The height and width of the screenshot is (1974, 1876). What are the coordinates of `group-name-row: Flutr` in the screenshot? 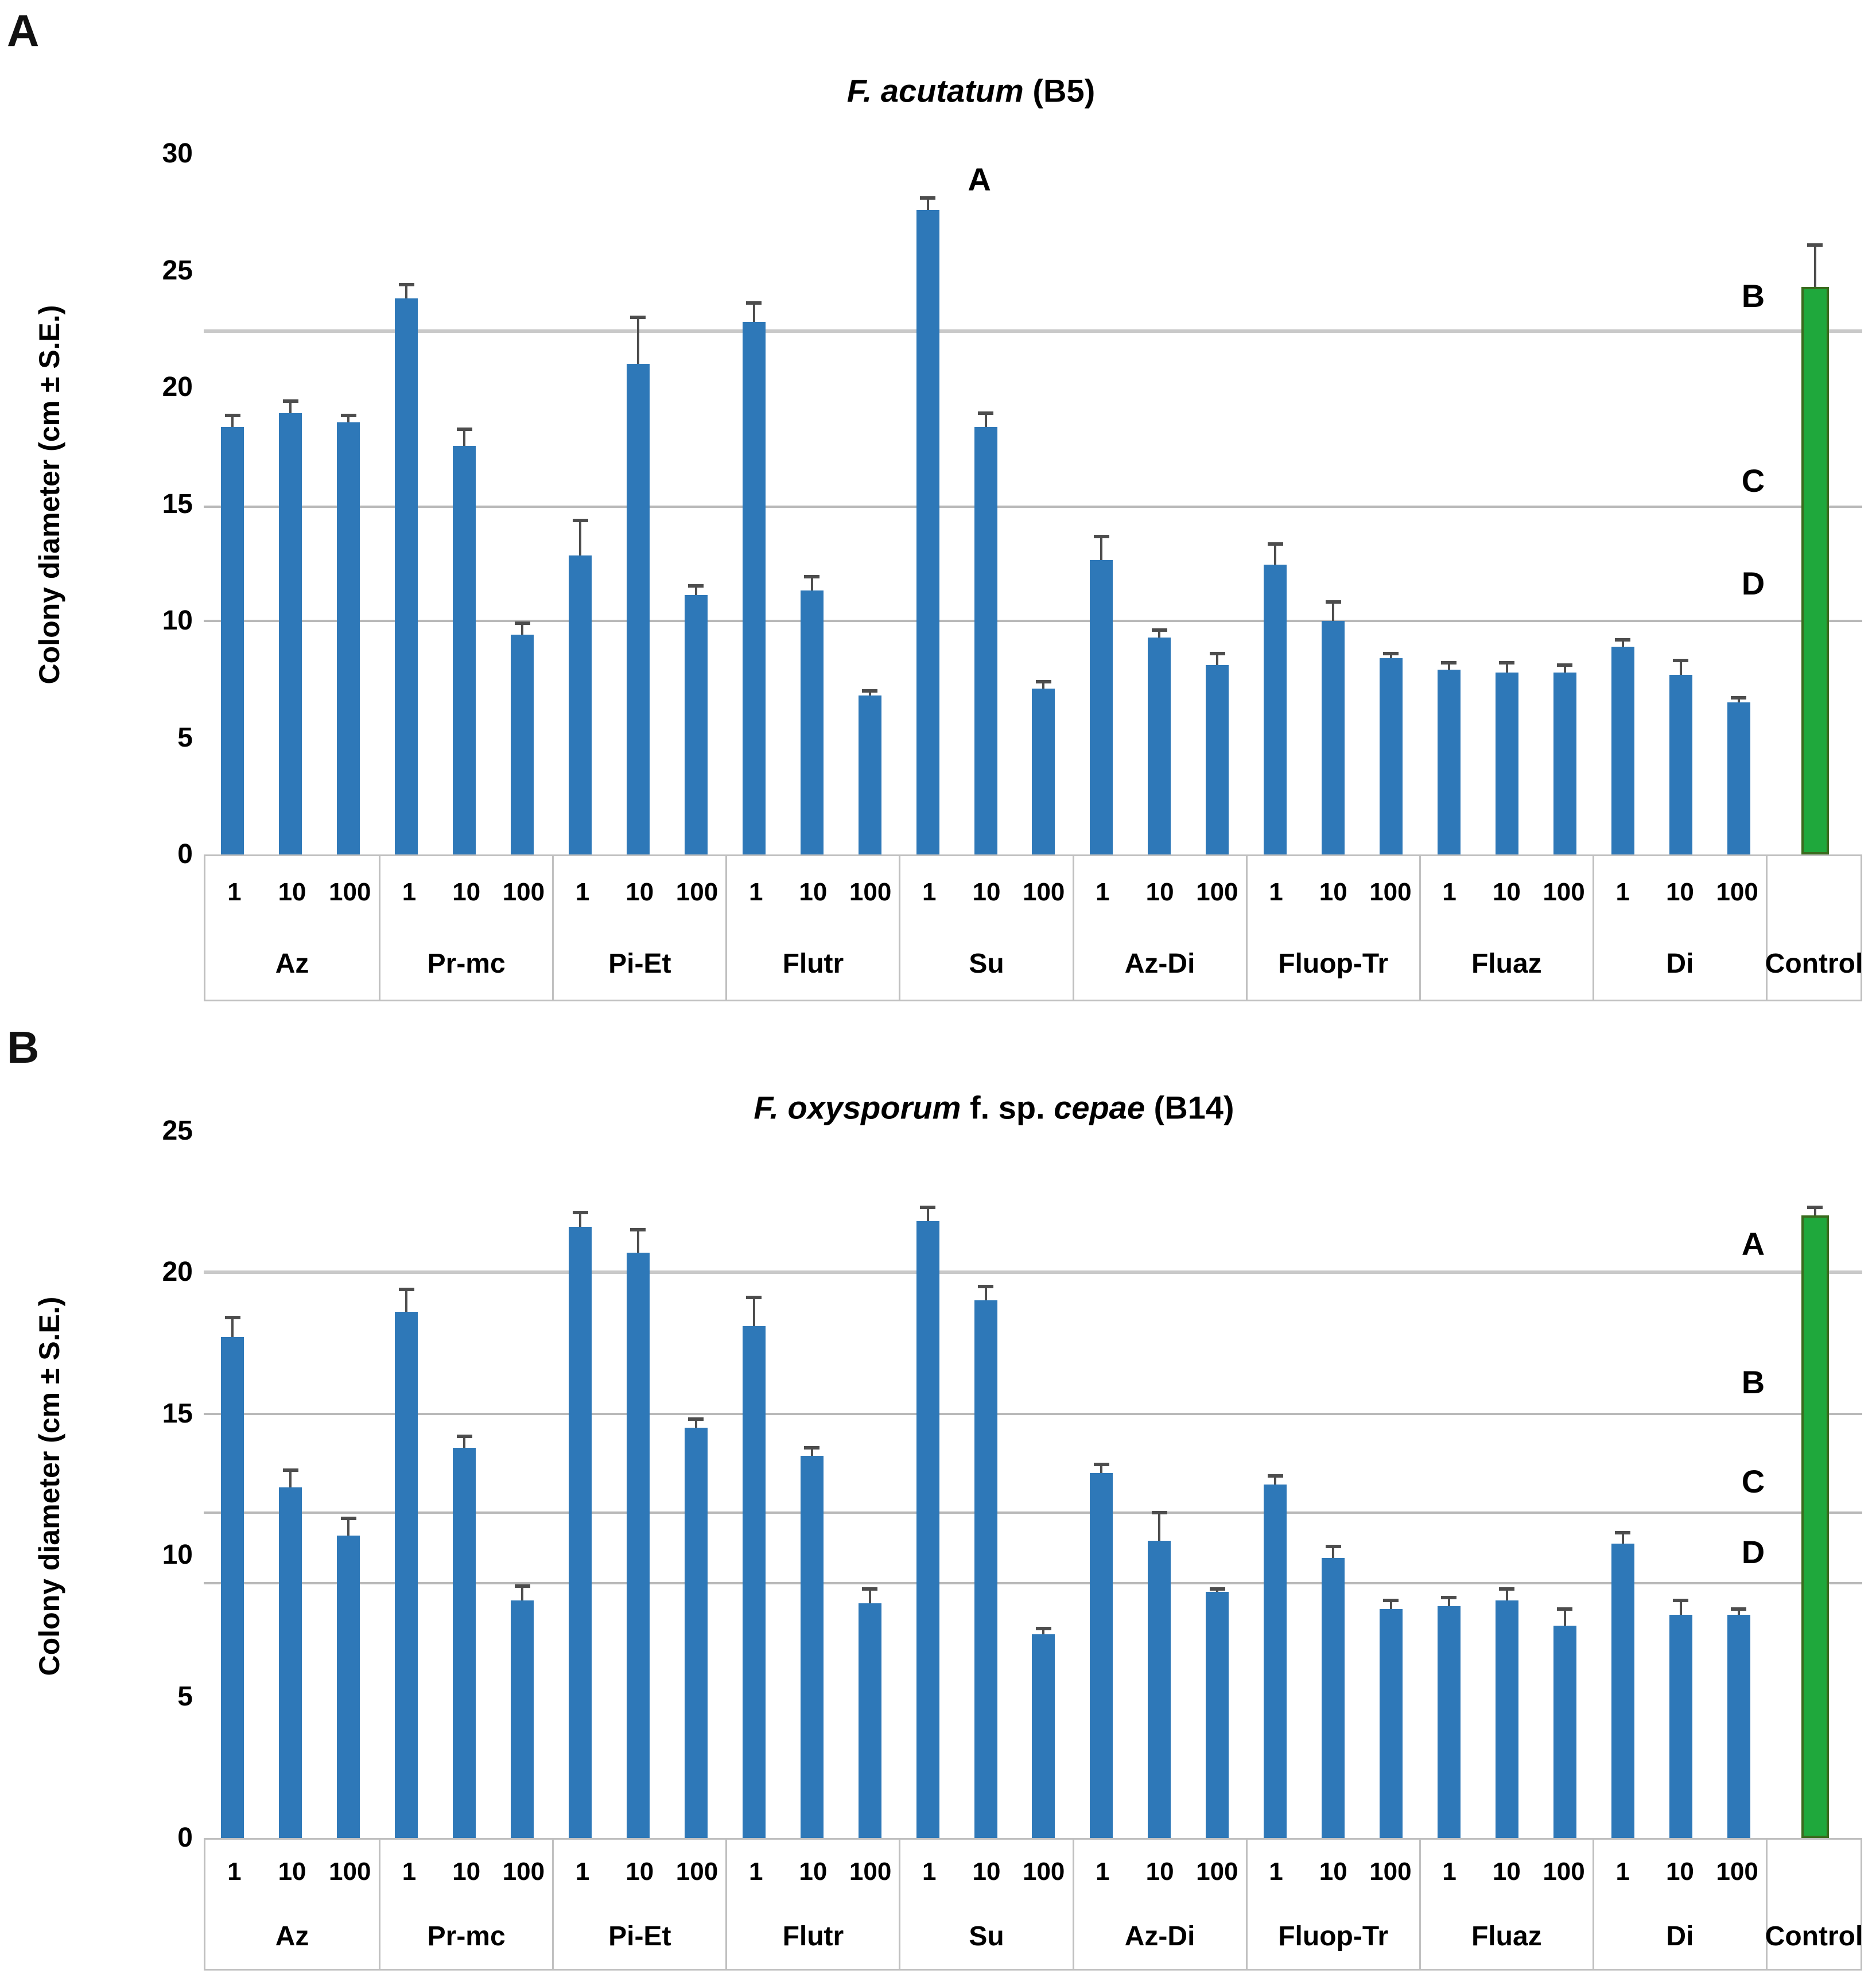 It's located at (813, 1937).